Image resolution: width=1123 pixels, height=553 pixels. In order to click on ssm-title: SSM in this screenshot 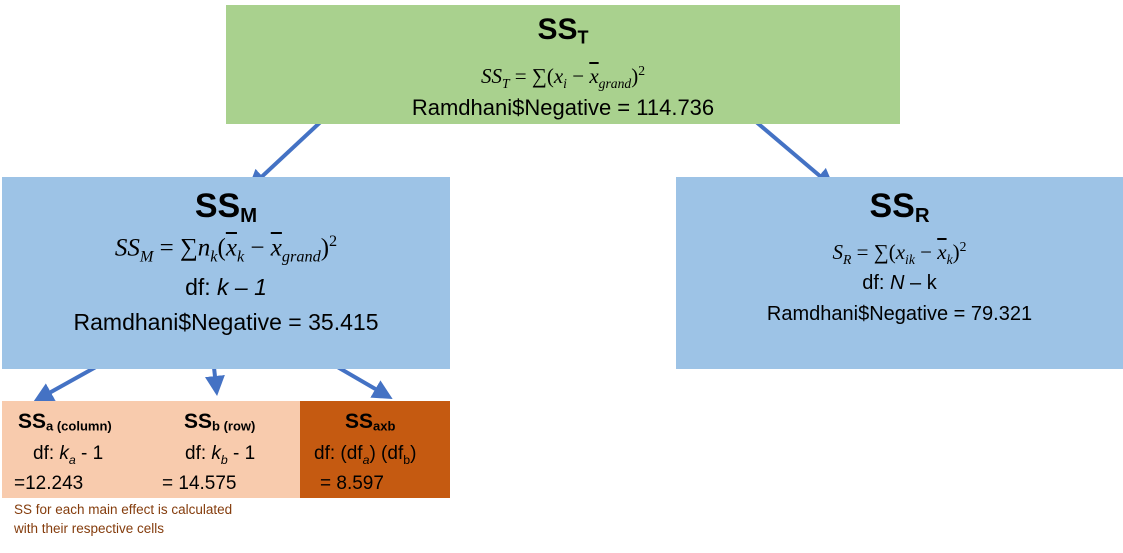, I will do `click(226, 207)`.